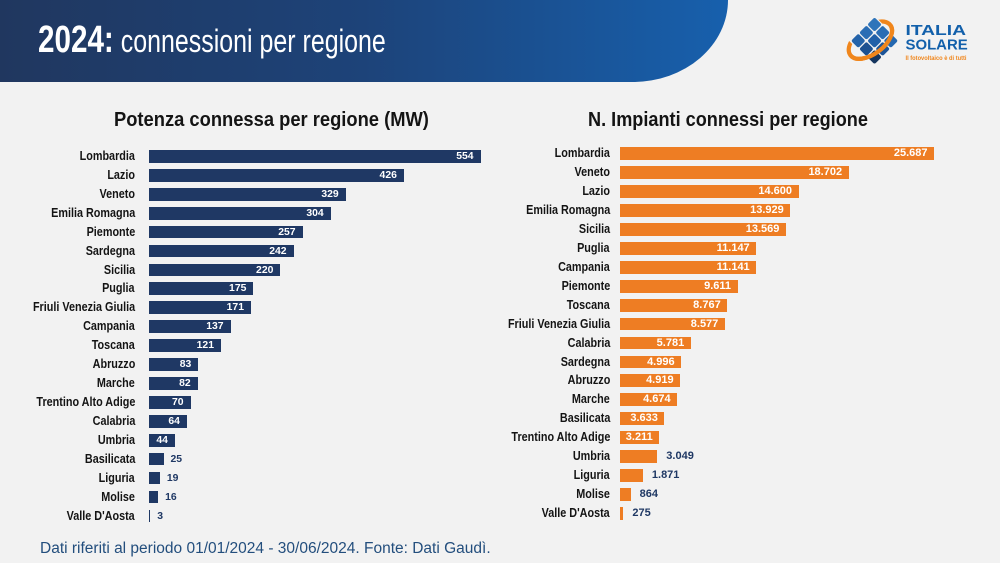  I want to click on svg-text: SOLARE, so click(937, 46).